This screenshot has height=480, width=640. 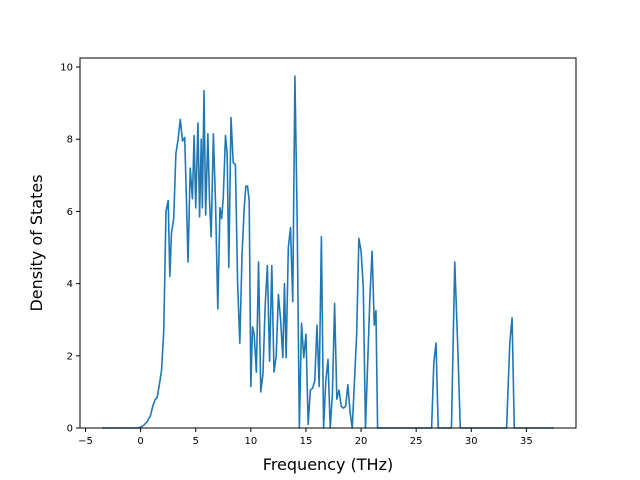 What do you see at coordinates (196, 441) in the screenshot?
I see `x-tick-label: 5` at bounding box center [196, 441].